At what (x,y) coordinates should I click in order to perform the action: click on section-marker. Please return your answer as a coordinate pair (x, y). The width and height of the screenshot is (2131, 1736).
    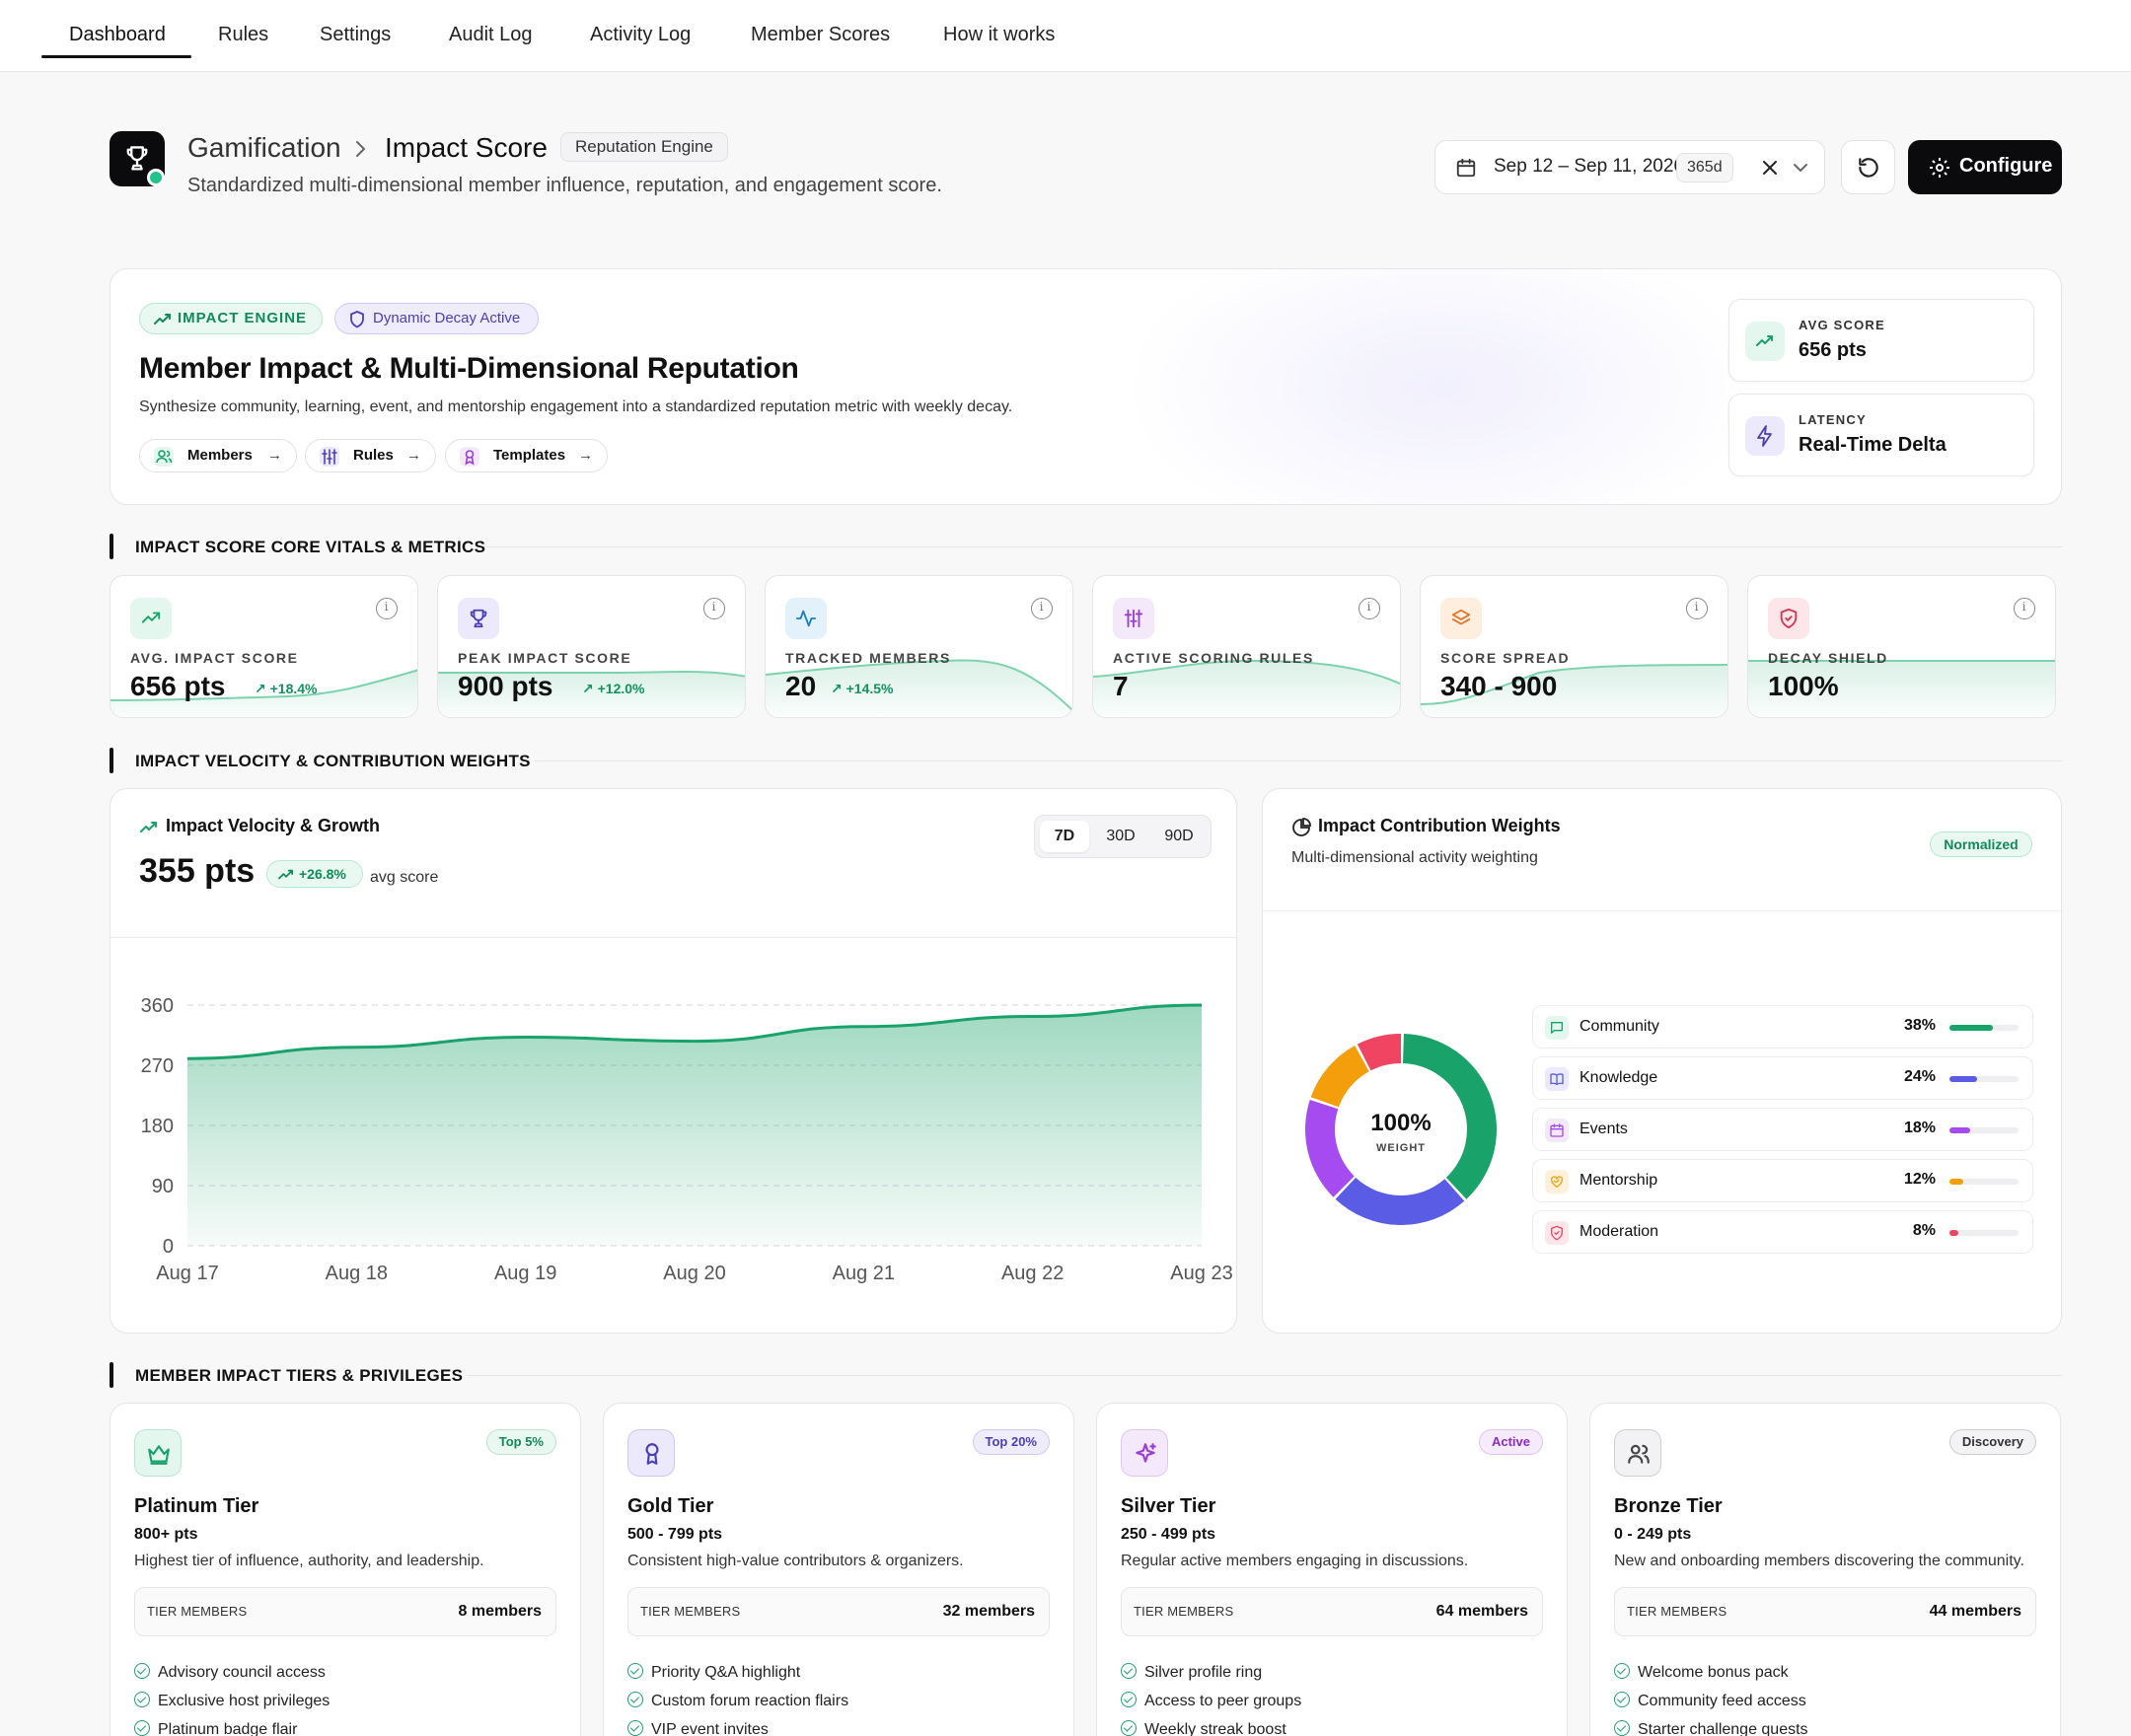
    Looking at the image, I should click on (111, 1375).